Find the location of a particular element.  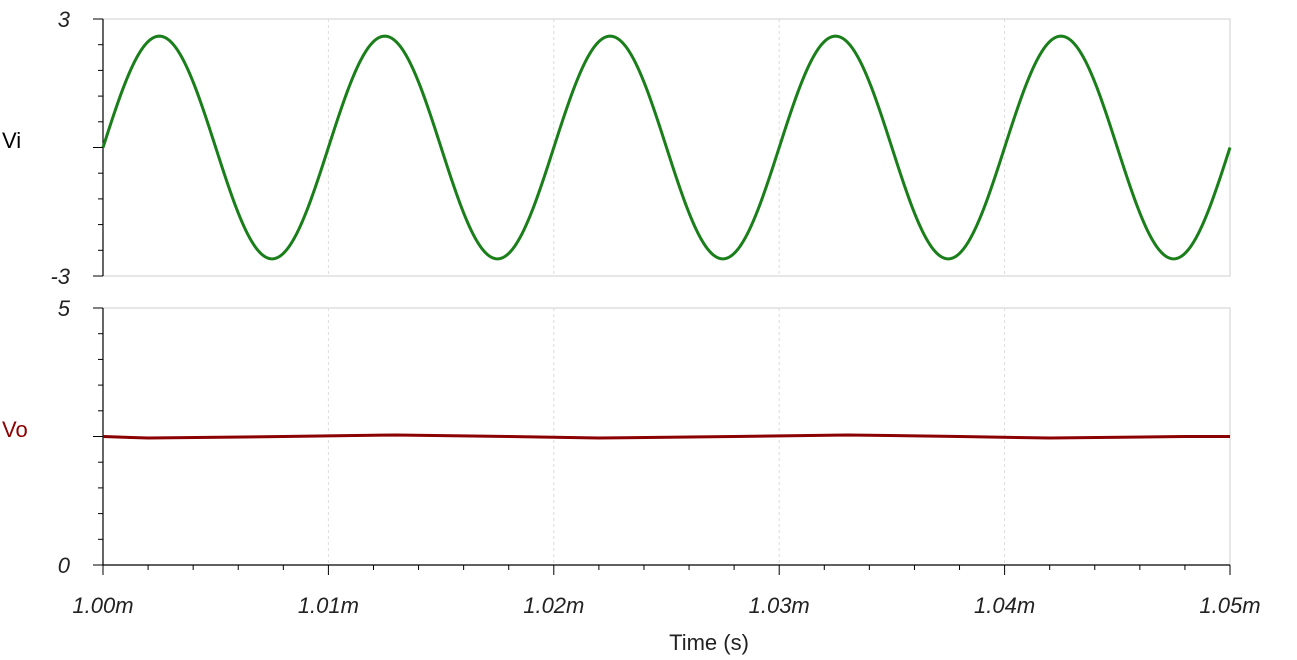

vo-y-ticks is located at coordinates (98, 436).